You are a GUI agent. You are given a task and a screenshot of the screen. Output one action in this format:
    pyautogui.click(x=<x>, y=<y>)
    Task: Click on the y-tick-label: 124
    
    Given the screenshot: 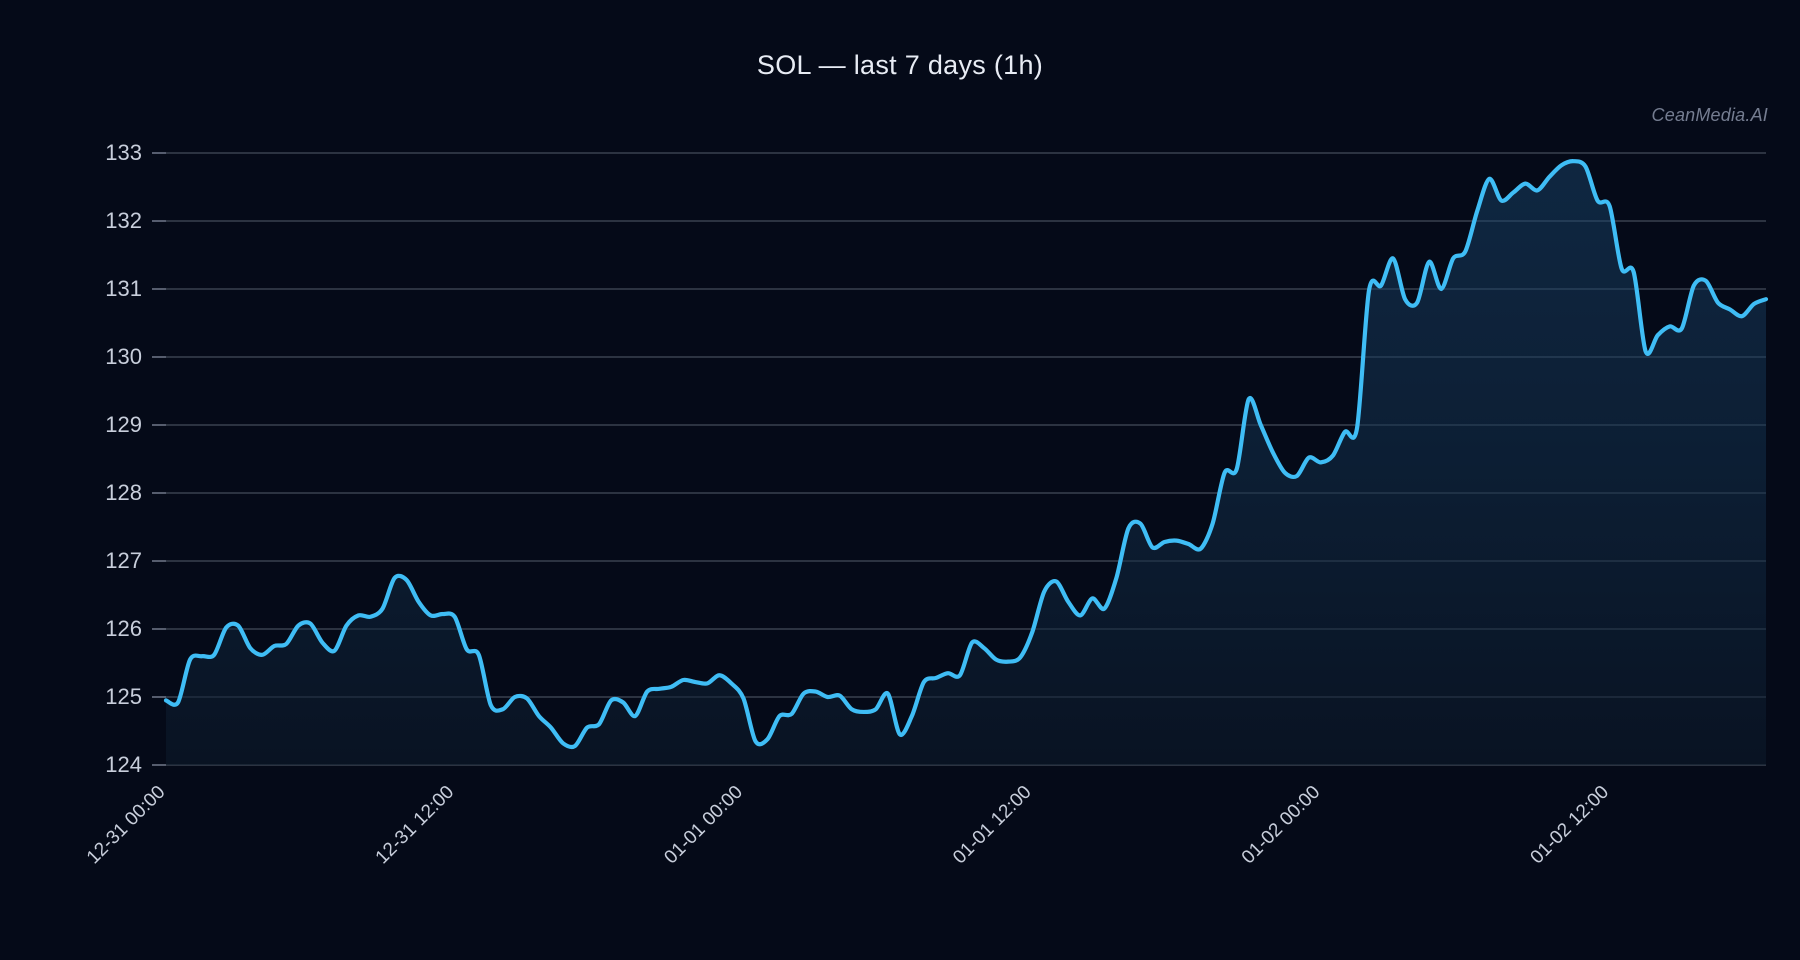 What is the action you would take?
    pyautogui.click(x=123, y=764)
    